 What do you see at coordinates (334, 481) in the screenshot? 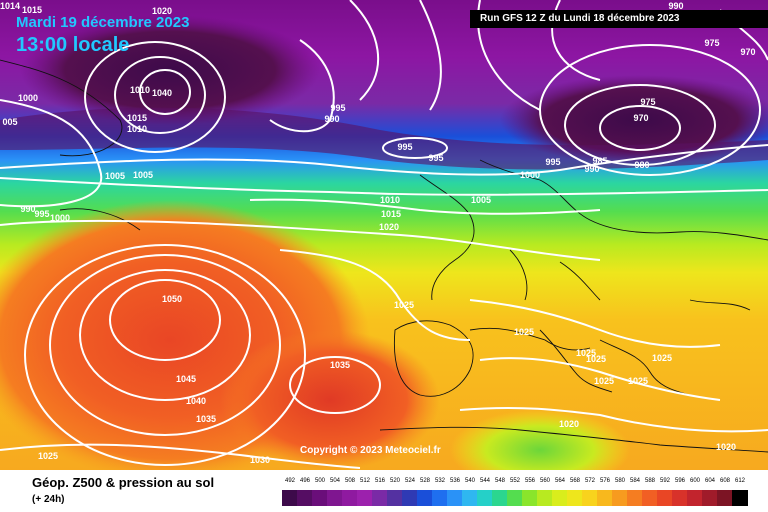
I see `scale-tick-label: 504` at bounding box center [334, 481].